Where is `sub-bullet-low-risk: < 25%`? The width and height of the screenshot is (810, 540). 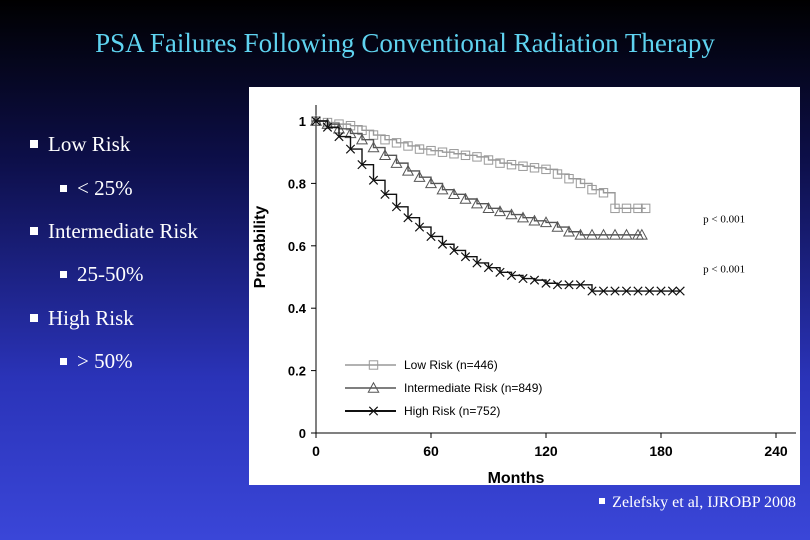
sub-bullet-low-risk: < 25% is located at coordinates (96, 188).